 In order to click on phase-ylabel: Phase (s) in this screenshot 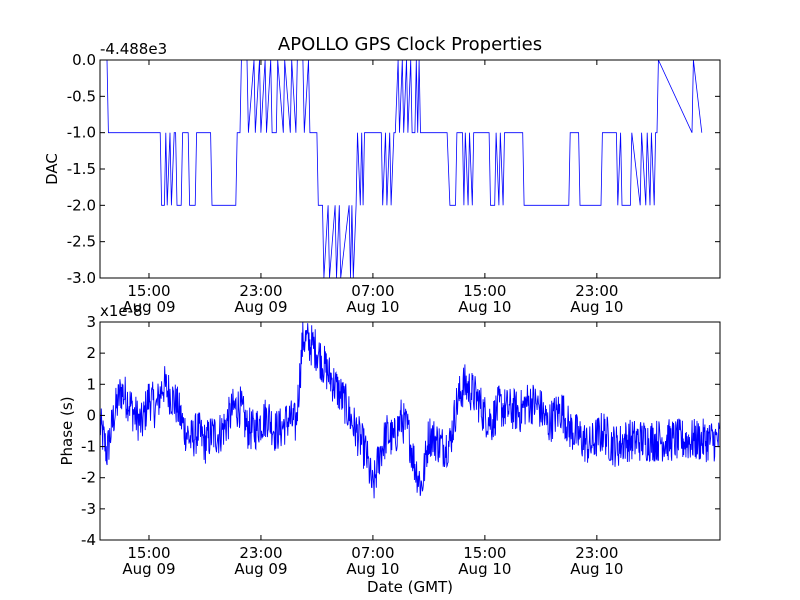, I will do `click(67, 430)`.